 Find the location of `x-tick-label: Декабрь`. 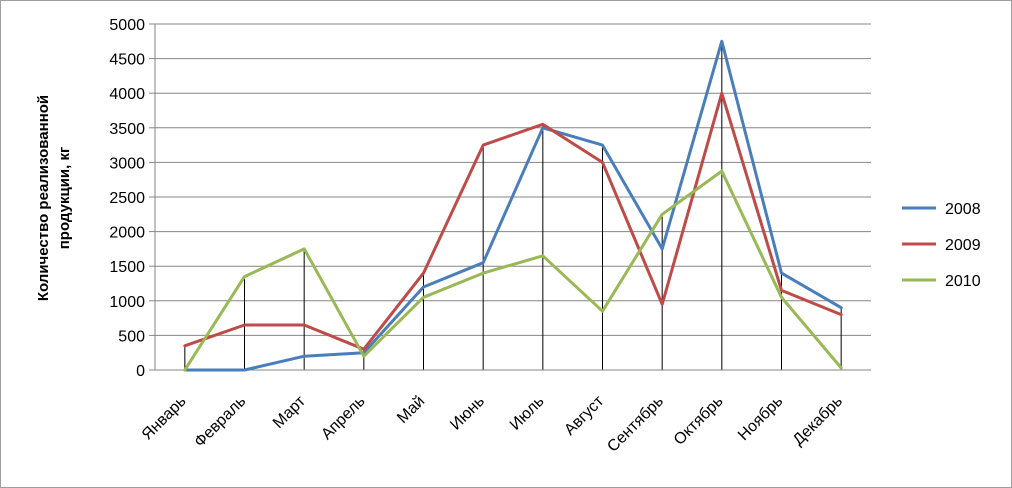

x-tick-label: Декабрь is located at coordinates (818, 421).